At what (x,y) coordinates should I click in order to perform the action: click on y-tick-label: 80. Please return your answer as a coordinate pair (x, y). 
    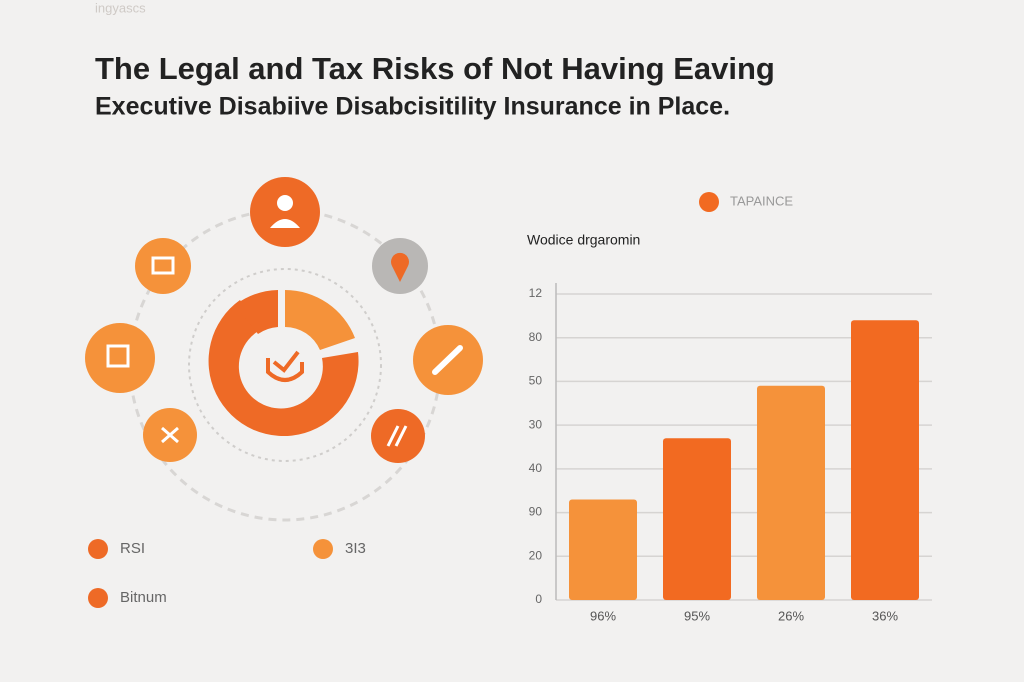
    Looking at the image, I should click on (536, 337).